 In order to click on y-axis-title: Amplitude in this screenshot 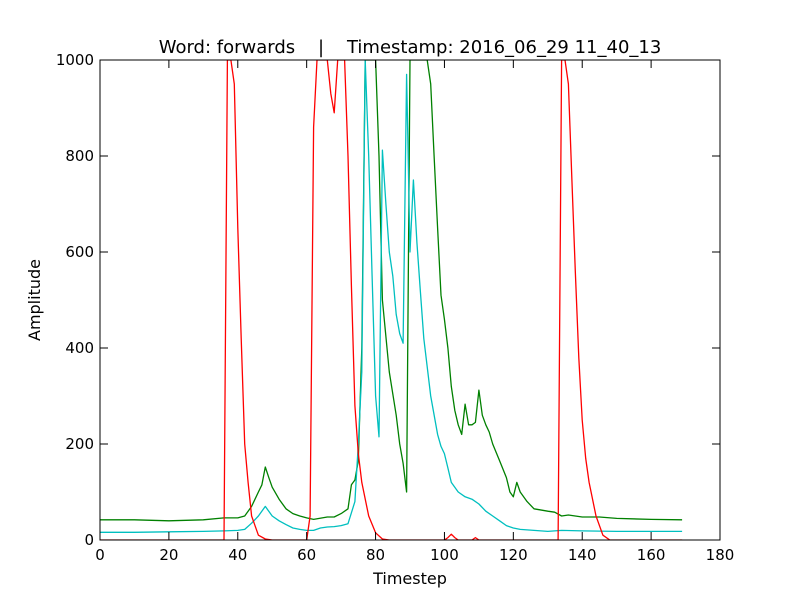, I will do `click(34, 300)`.